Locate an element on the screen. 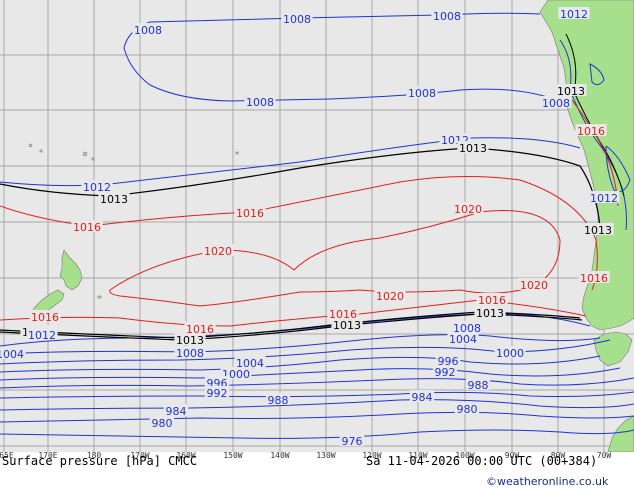 The height and width of the screenshot is (490, 634). valid-time: Sa 11-04-2026 00:00 UTC (00+384) is located at coordinates (481, 461).